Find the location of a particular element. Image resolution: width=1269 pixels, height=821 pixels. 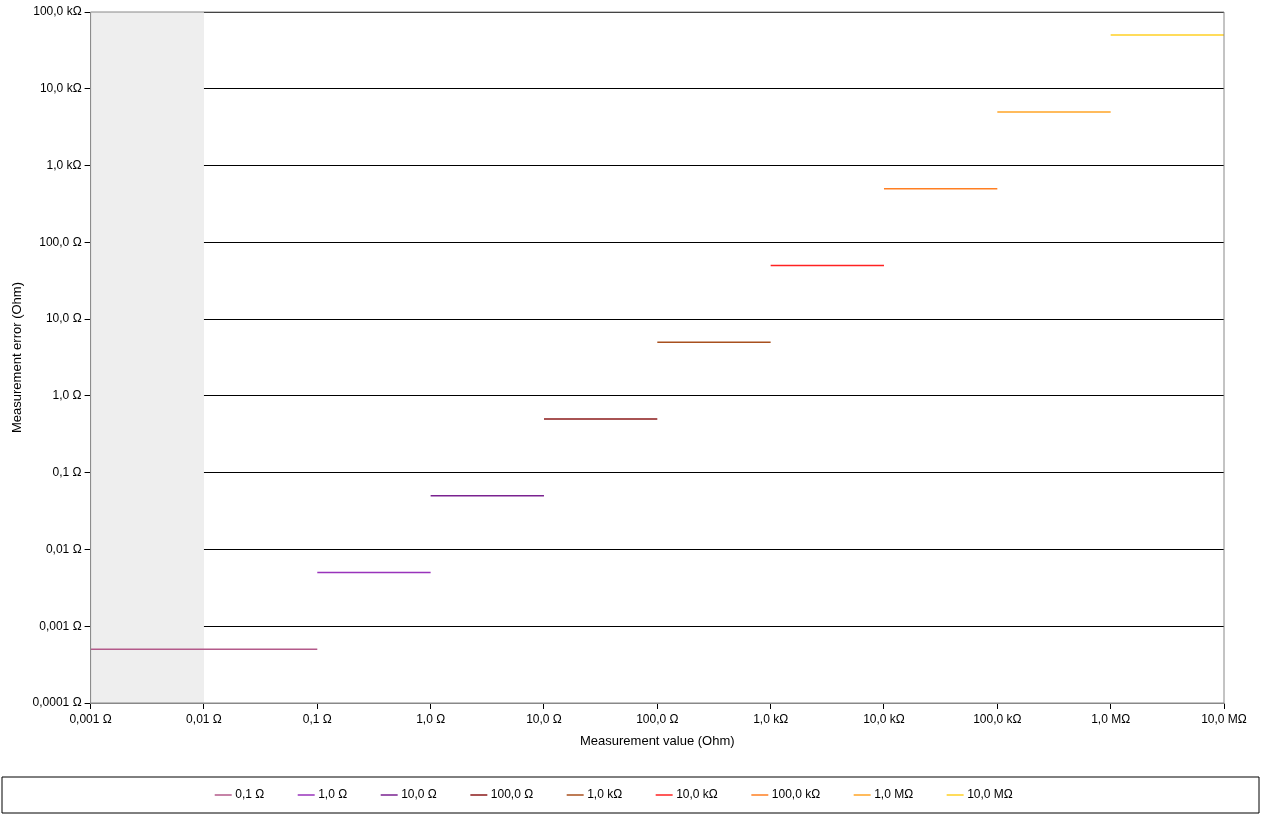

legend-label: 0,1 Ω is located at coordinates (250, 794).